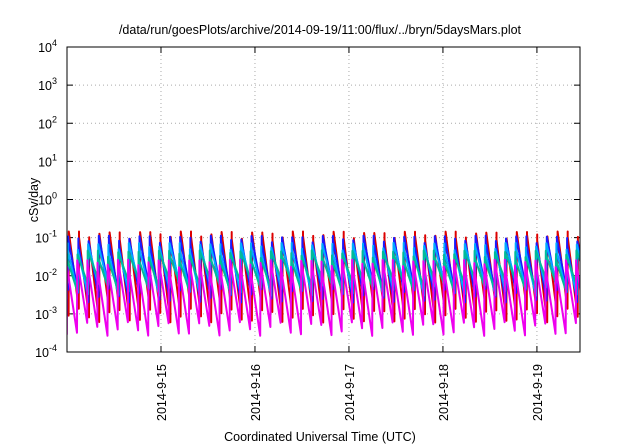 The image size is (640, 448). I want to click on y-tick-label: 10², so click(47, 122).